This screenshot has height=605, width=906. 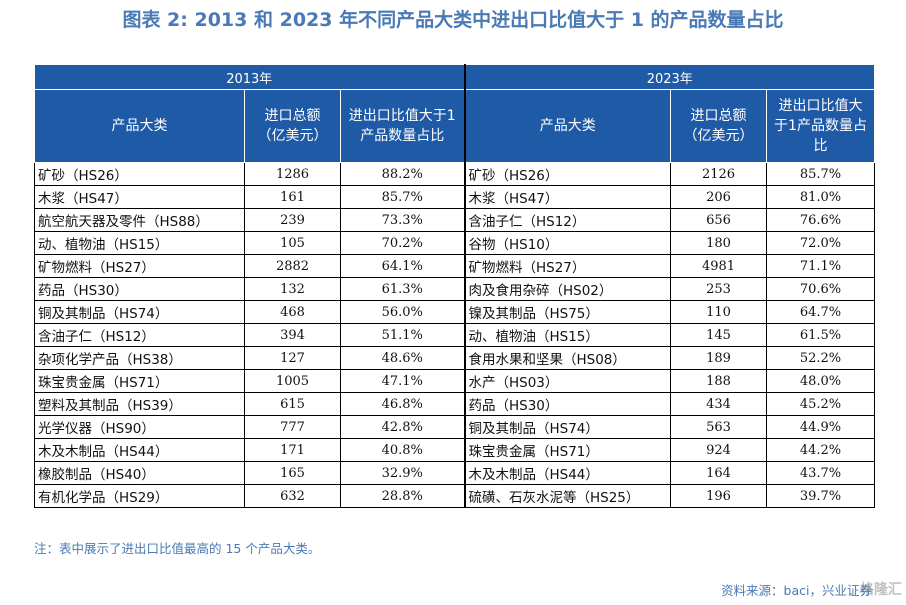 I want to click on table-row: 木及木制品（HS44） 171 40.8% 珠宝贵金属（HS71） 924 44.2%, so click(x=454, y=450).